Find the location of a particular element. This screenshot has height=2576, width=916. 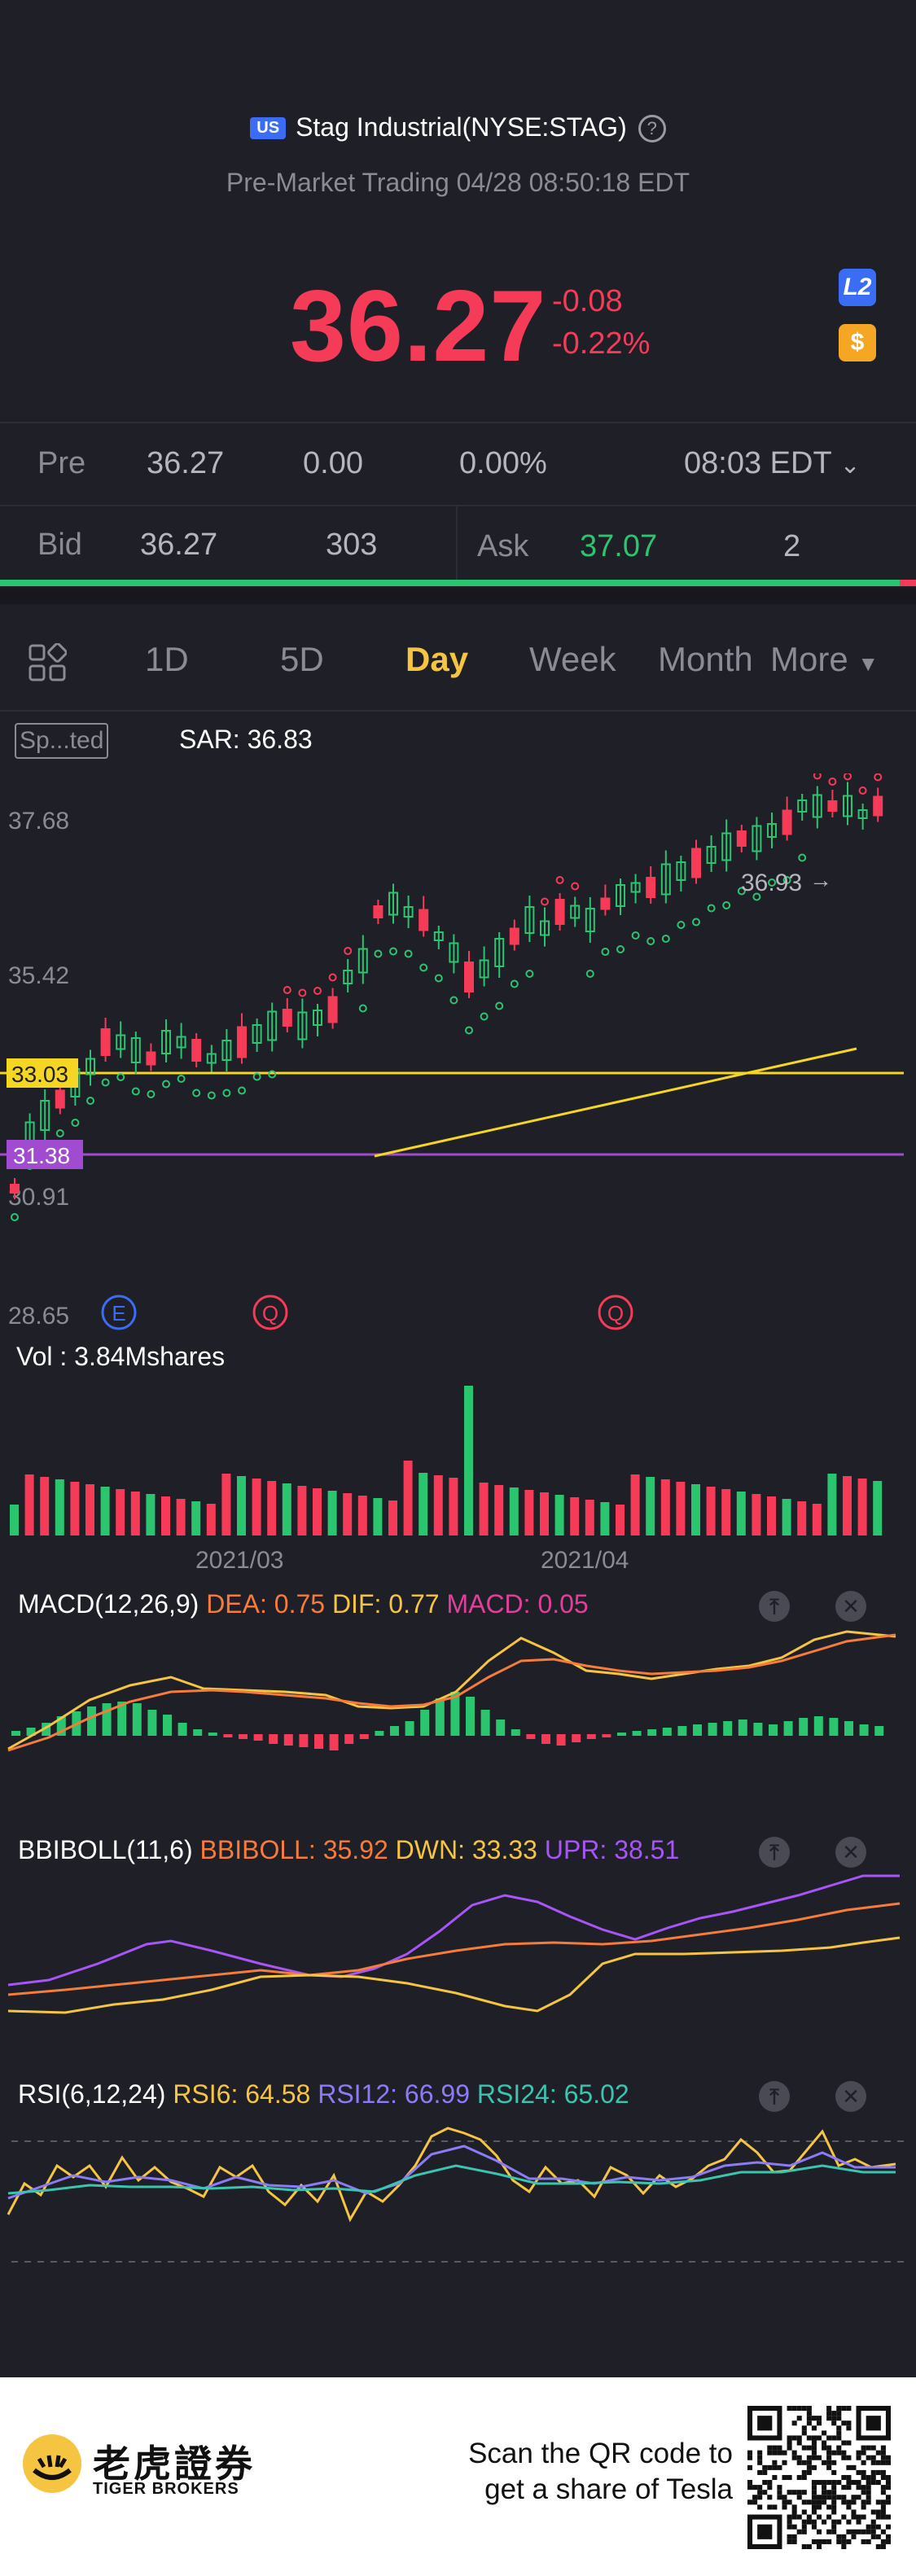

level2-icon: L2 is located at coordinates (857, 287).